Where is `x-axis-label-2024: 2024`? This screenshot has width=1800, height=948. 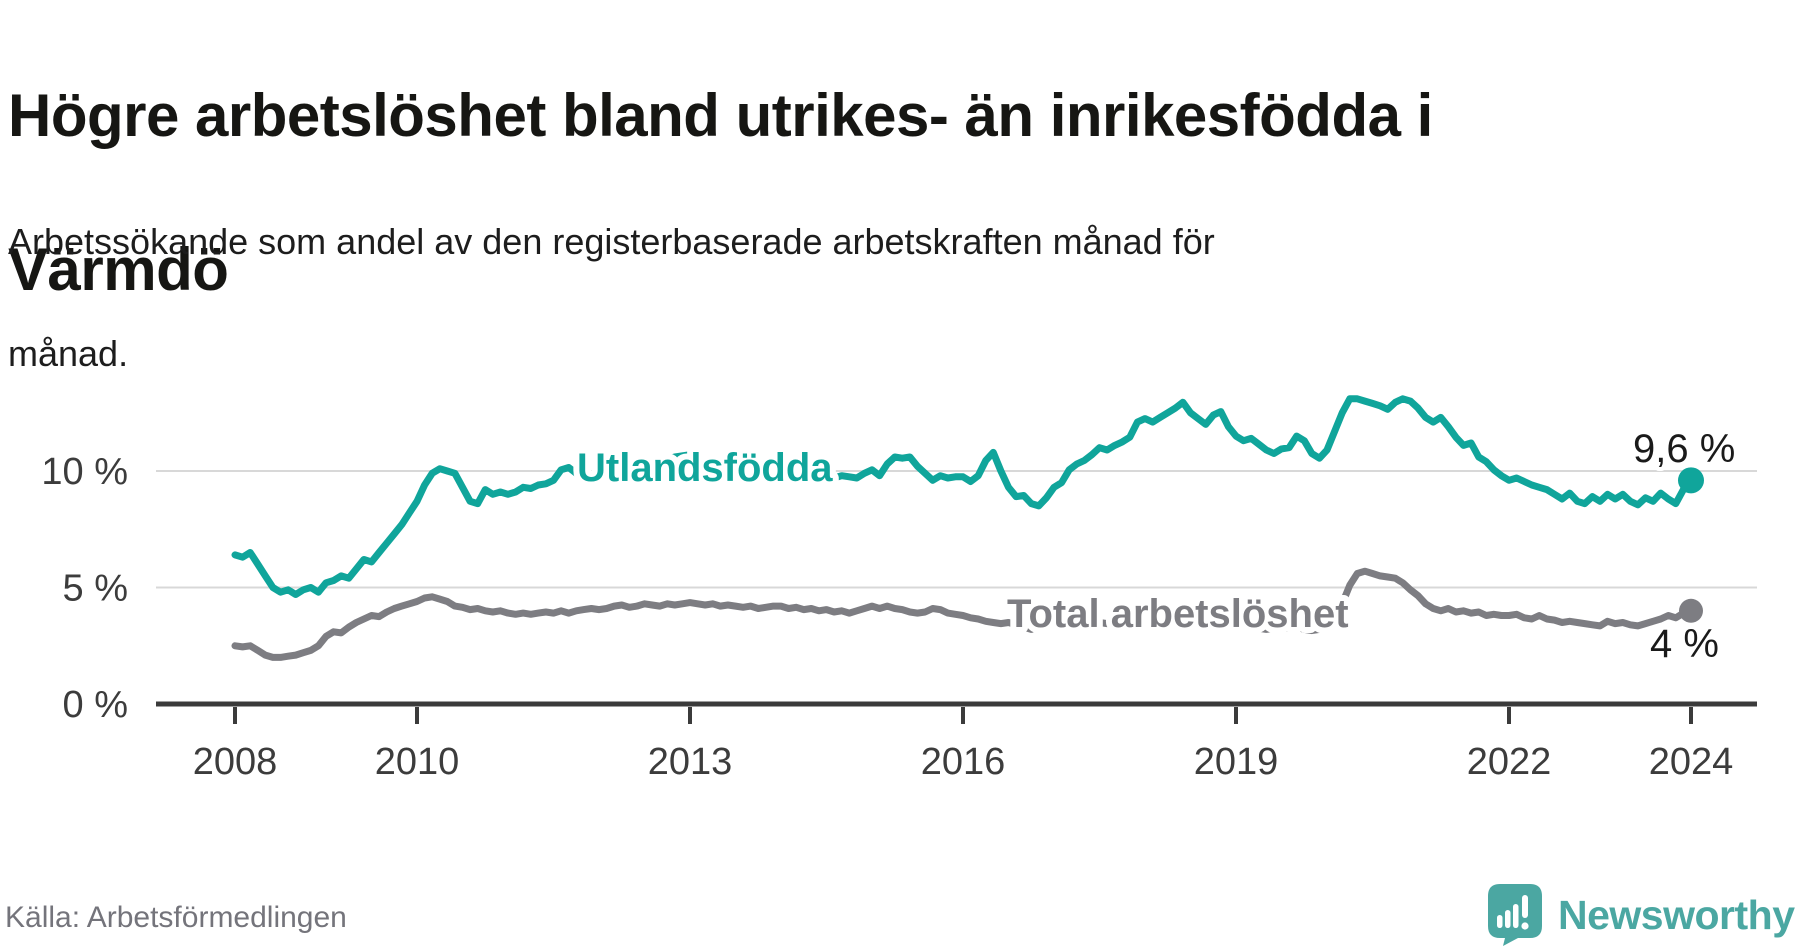 x-axis-label-2024: 2024 is located at coordinates (1691, 762).